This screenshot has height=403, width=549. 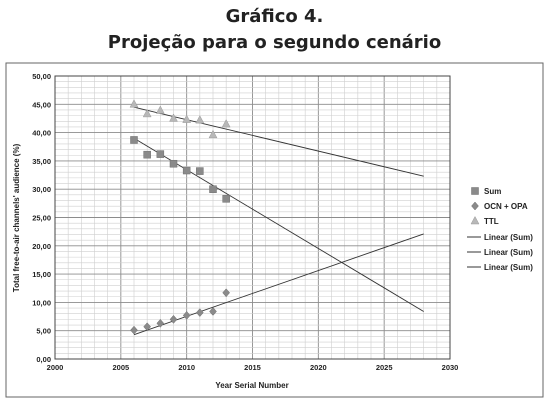 What do you see at coordinates (41, 274) in the screenshot?
I see `y-tick-label: 15,00` at bounding box center [41, 274].